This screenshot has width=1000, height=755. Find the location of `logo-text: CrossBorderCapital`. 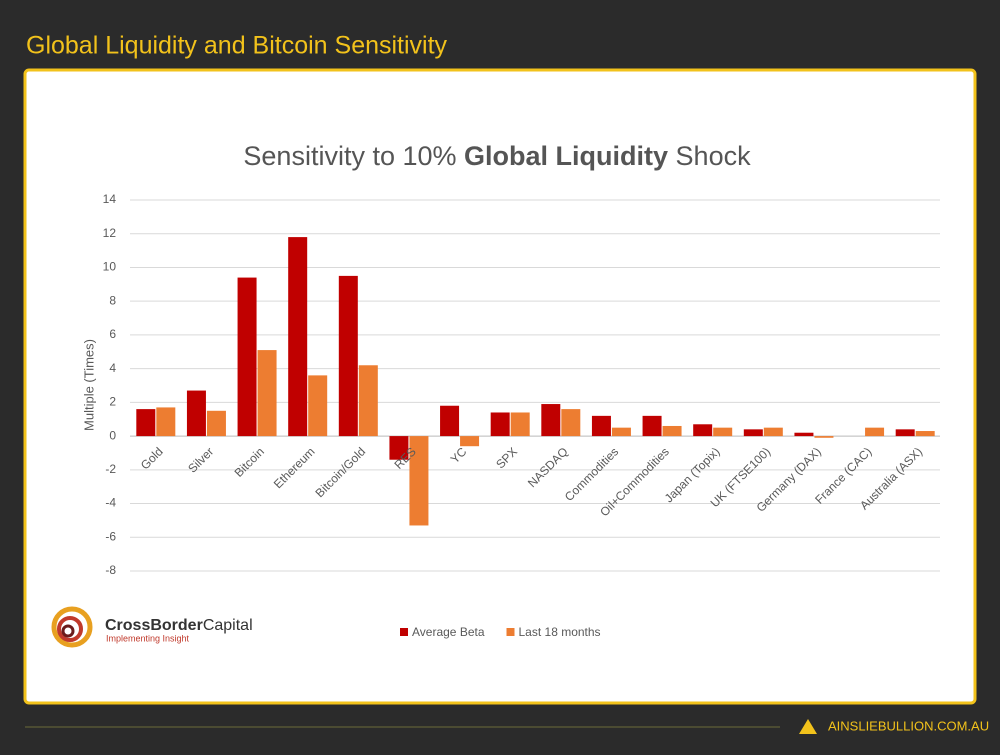

logo-text: CrossBorderCapital is located at coordinates (179, 625).